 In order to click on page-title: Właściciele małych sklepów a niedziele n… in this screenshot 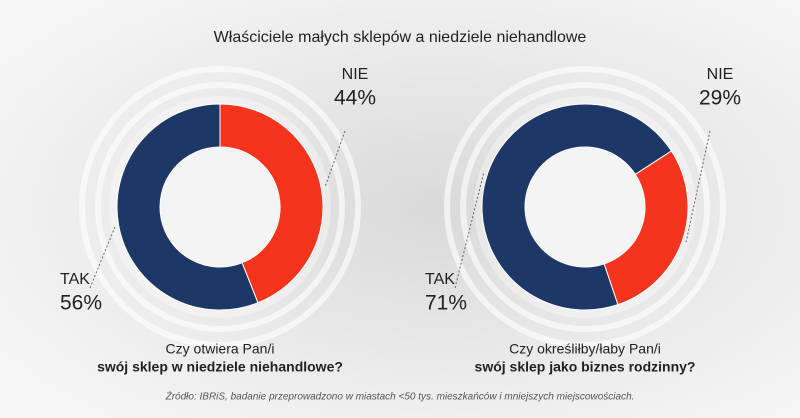, I will do `click(400, 37)`.